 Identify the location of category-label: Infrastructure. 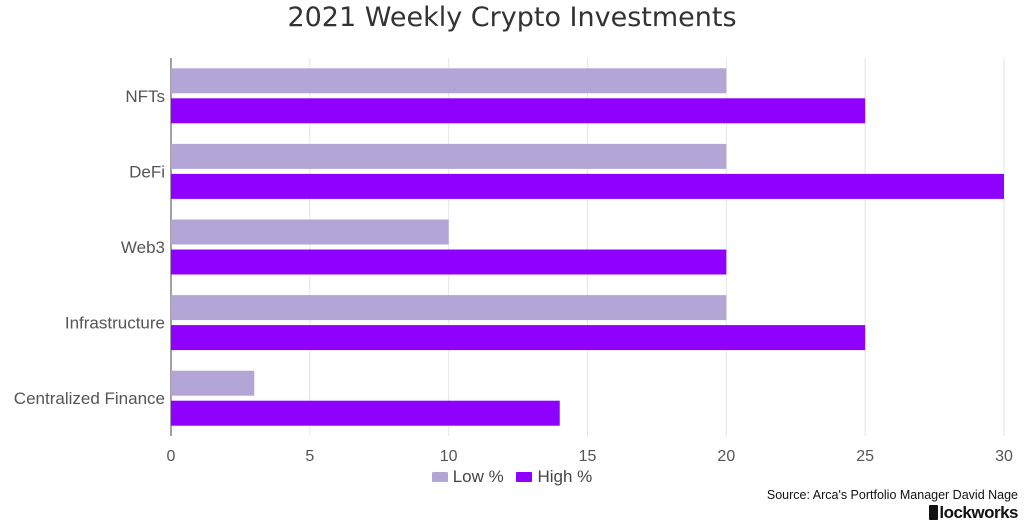
(115, 323).